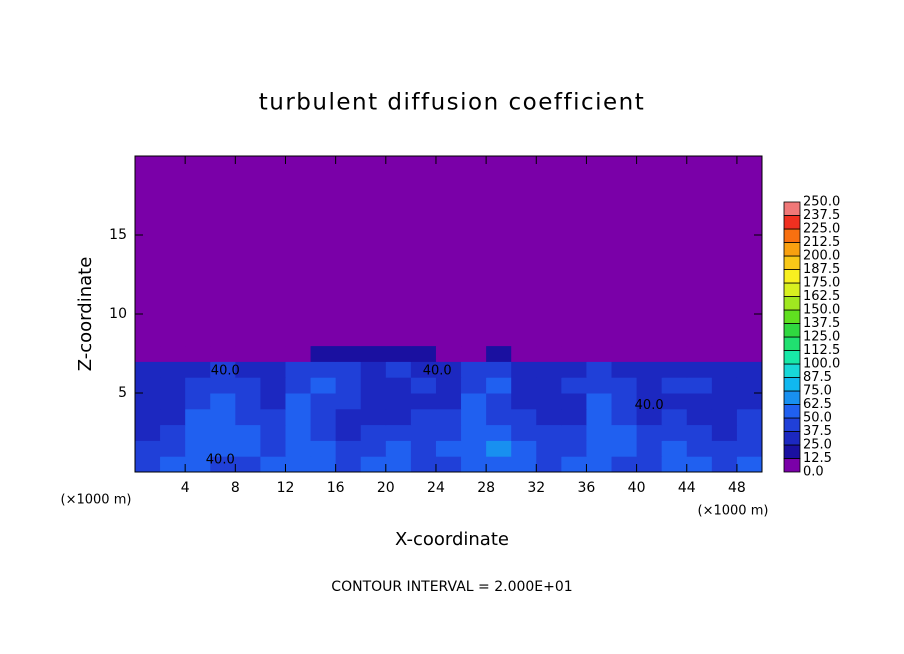 The height and width of the screenshot is (654, 904). Describe the element at coordinates (486, 488) in the screenshot. I see `x-tick-label: 28` at that location.